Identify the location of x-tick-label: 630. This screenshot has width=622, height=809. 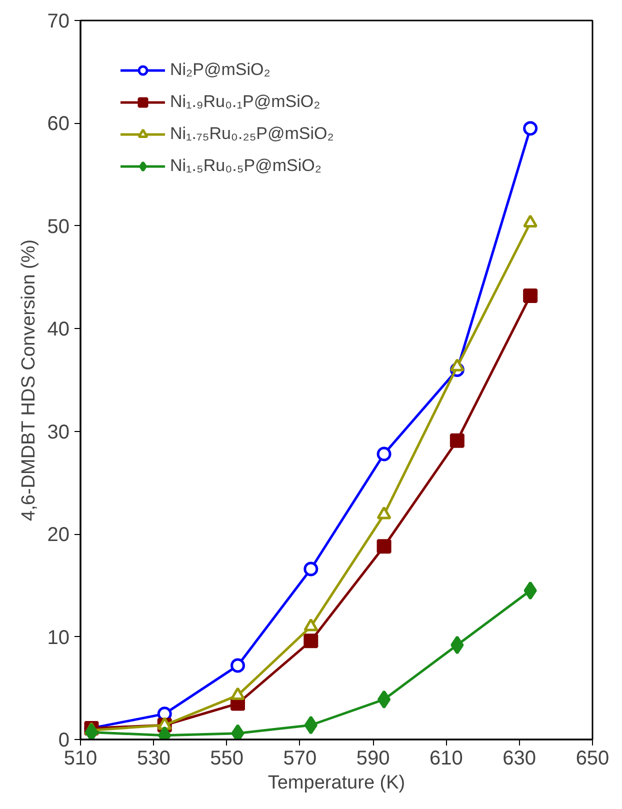
(519, 759).